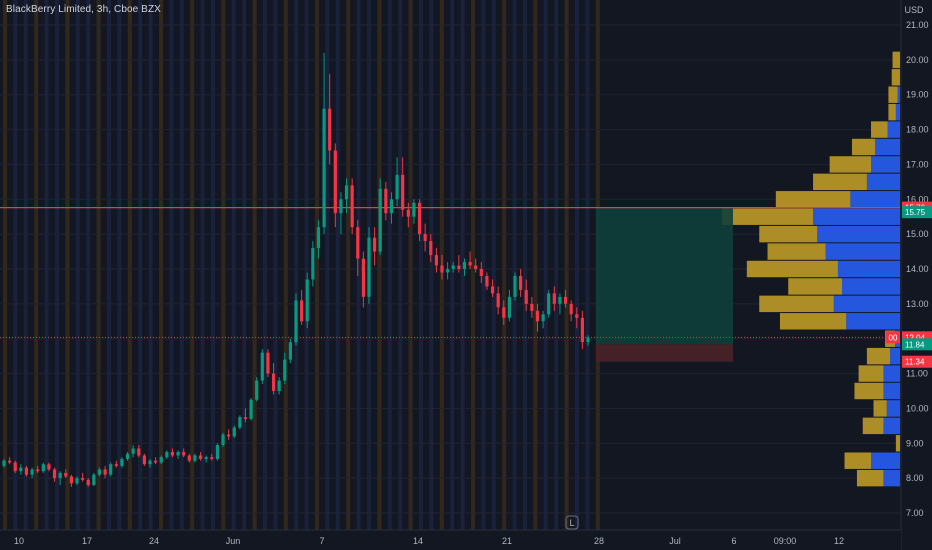 Image resolution: width=932 pixels, height=550 pixels. What do you see at coordinates (917, 304) in the screenshot?
I see `price-tick-label: 13.00` at bounding box center [917, 304].